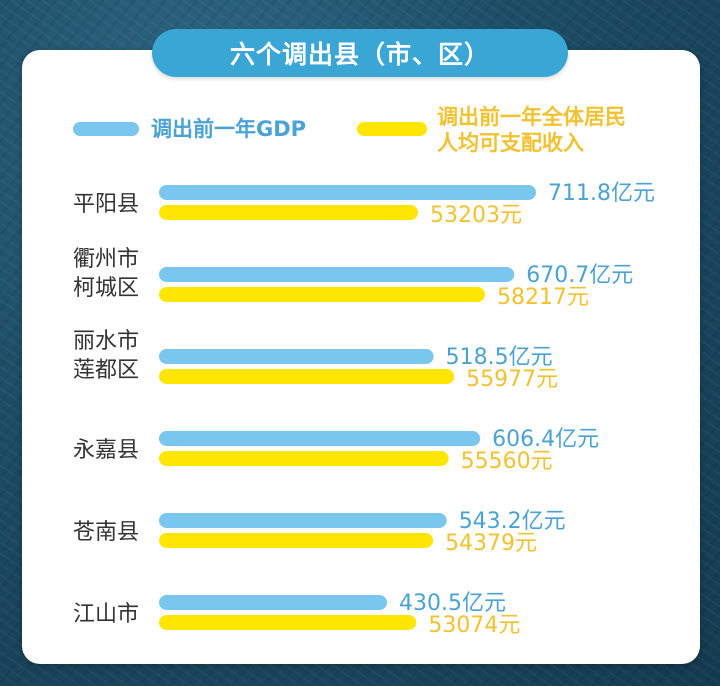  I want to click on legend-label-income: 调出前一年全体居民 人均可支配收入, so click(531, 130).